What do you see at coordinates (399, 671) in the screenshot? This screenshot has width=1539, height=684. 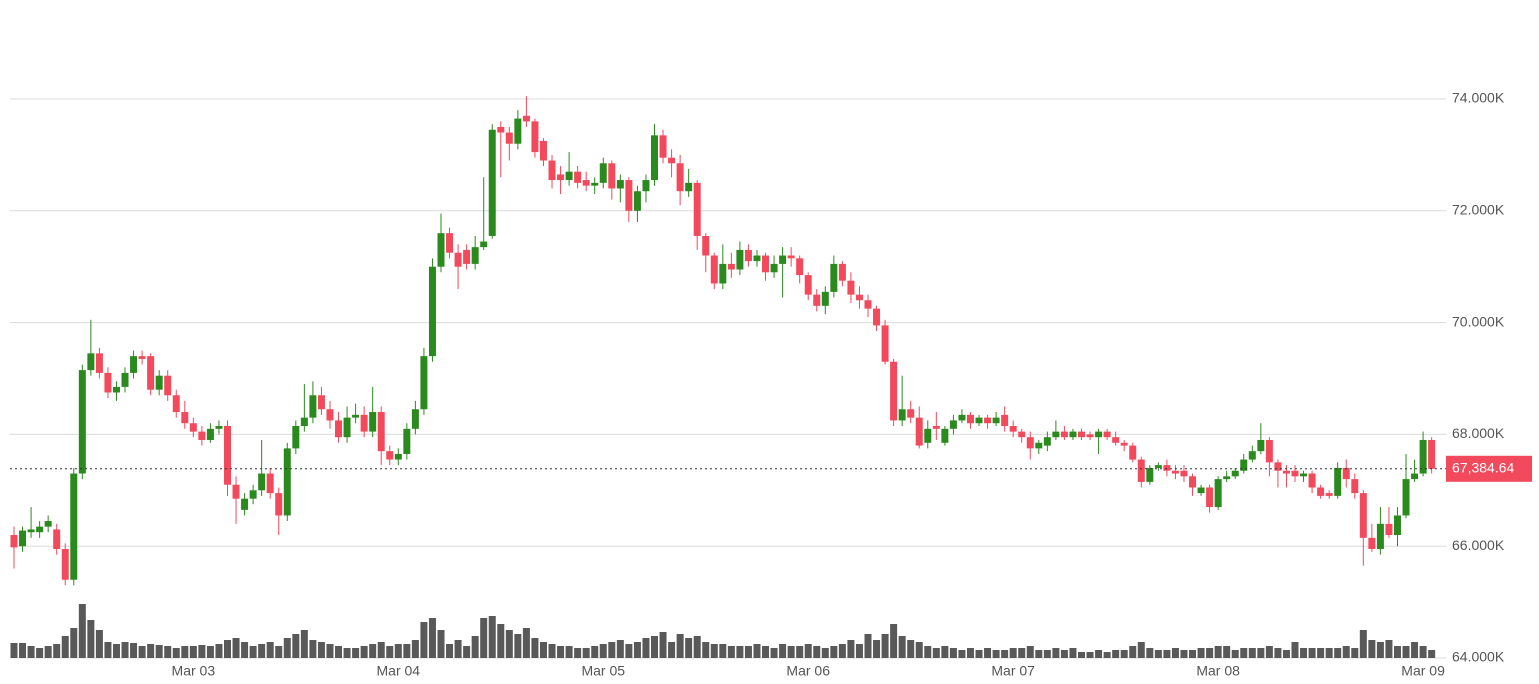 I see `x-tick-label: Mar 04` at bounding box center [399, 671].